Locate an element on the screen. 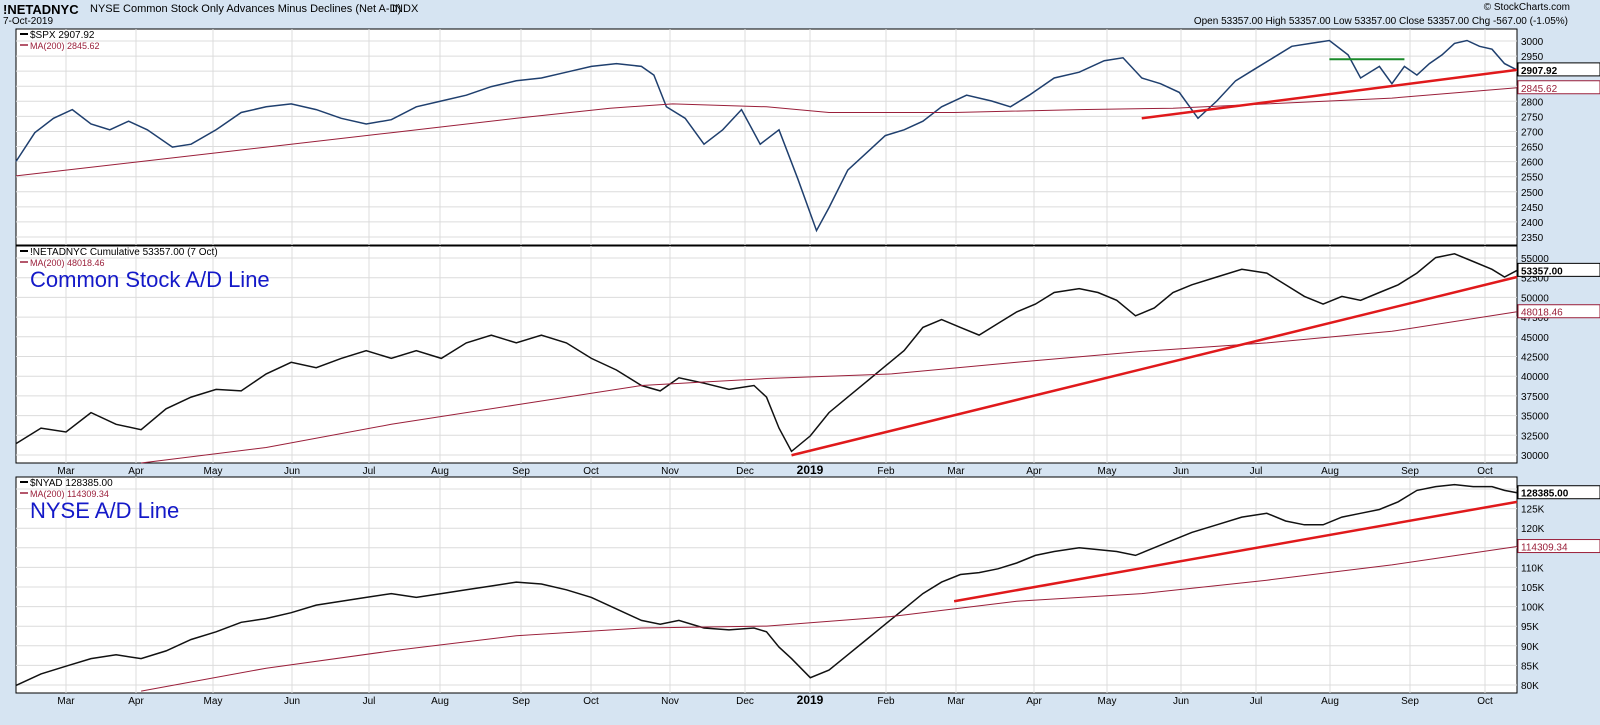 This screenshot has width=1600, height=725. last-value-label: 128385.00 is located at coordinates (1545, 494).